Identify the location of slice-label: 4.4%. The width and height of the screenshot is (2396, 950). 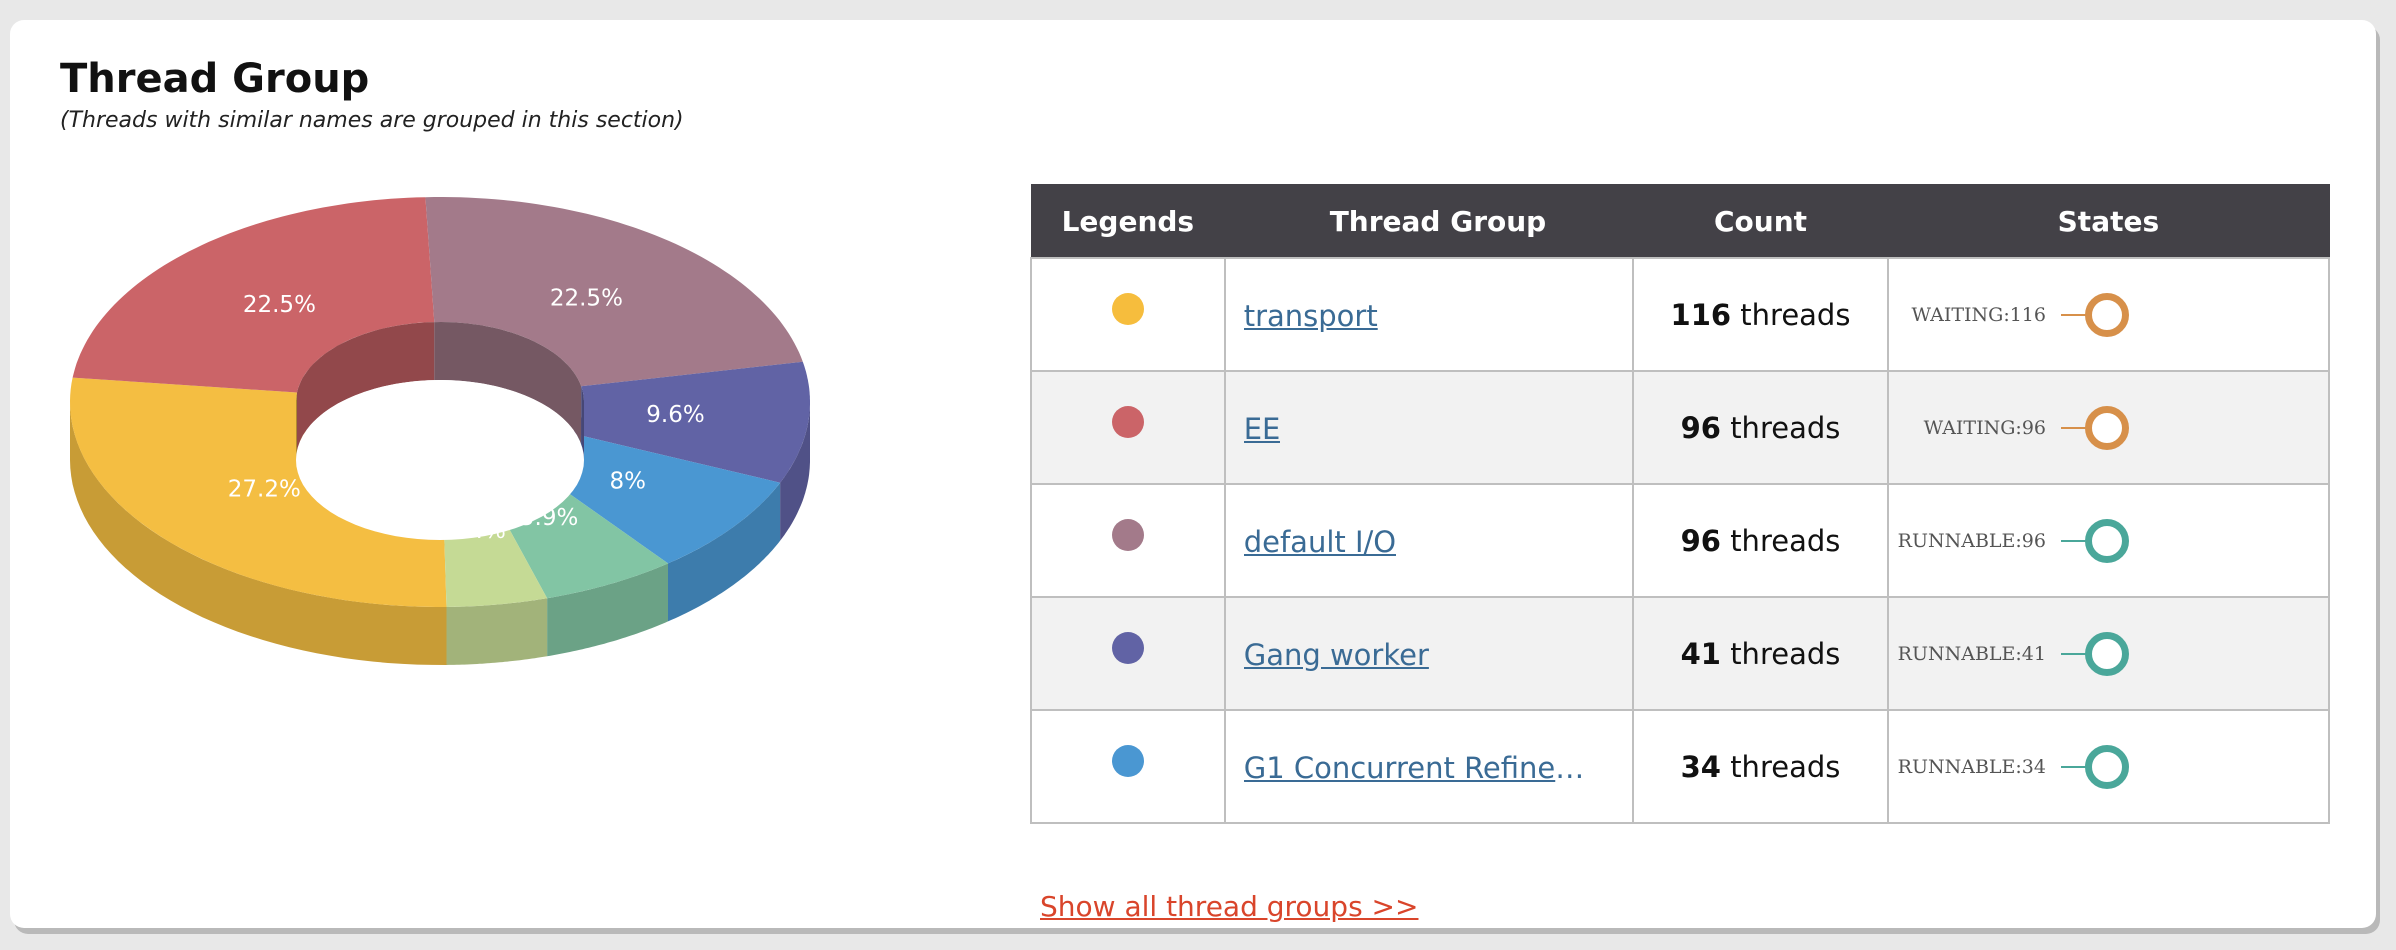
(476, 531).